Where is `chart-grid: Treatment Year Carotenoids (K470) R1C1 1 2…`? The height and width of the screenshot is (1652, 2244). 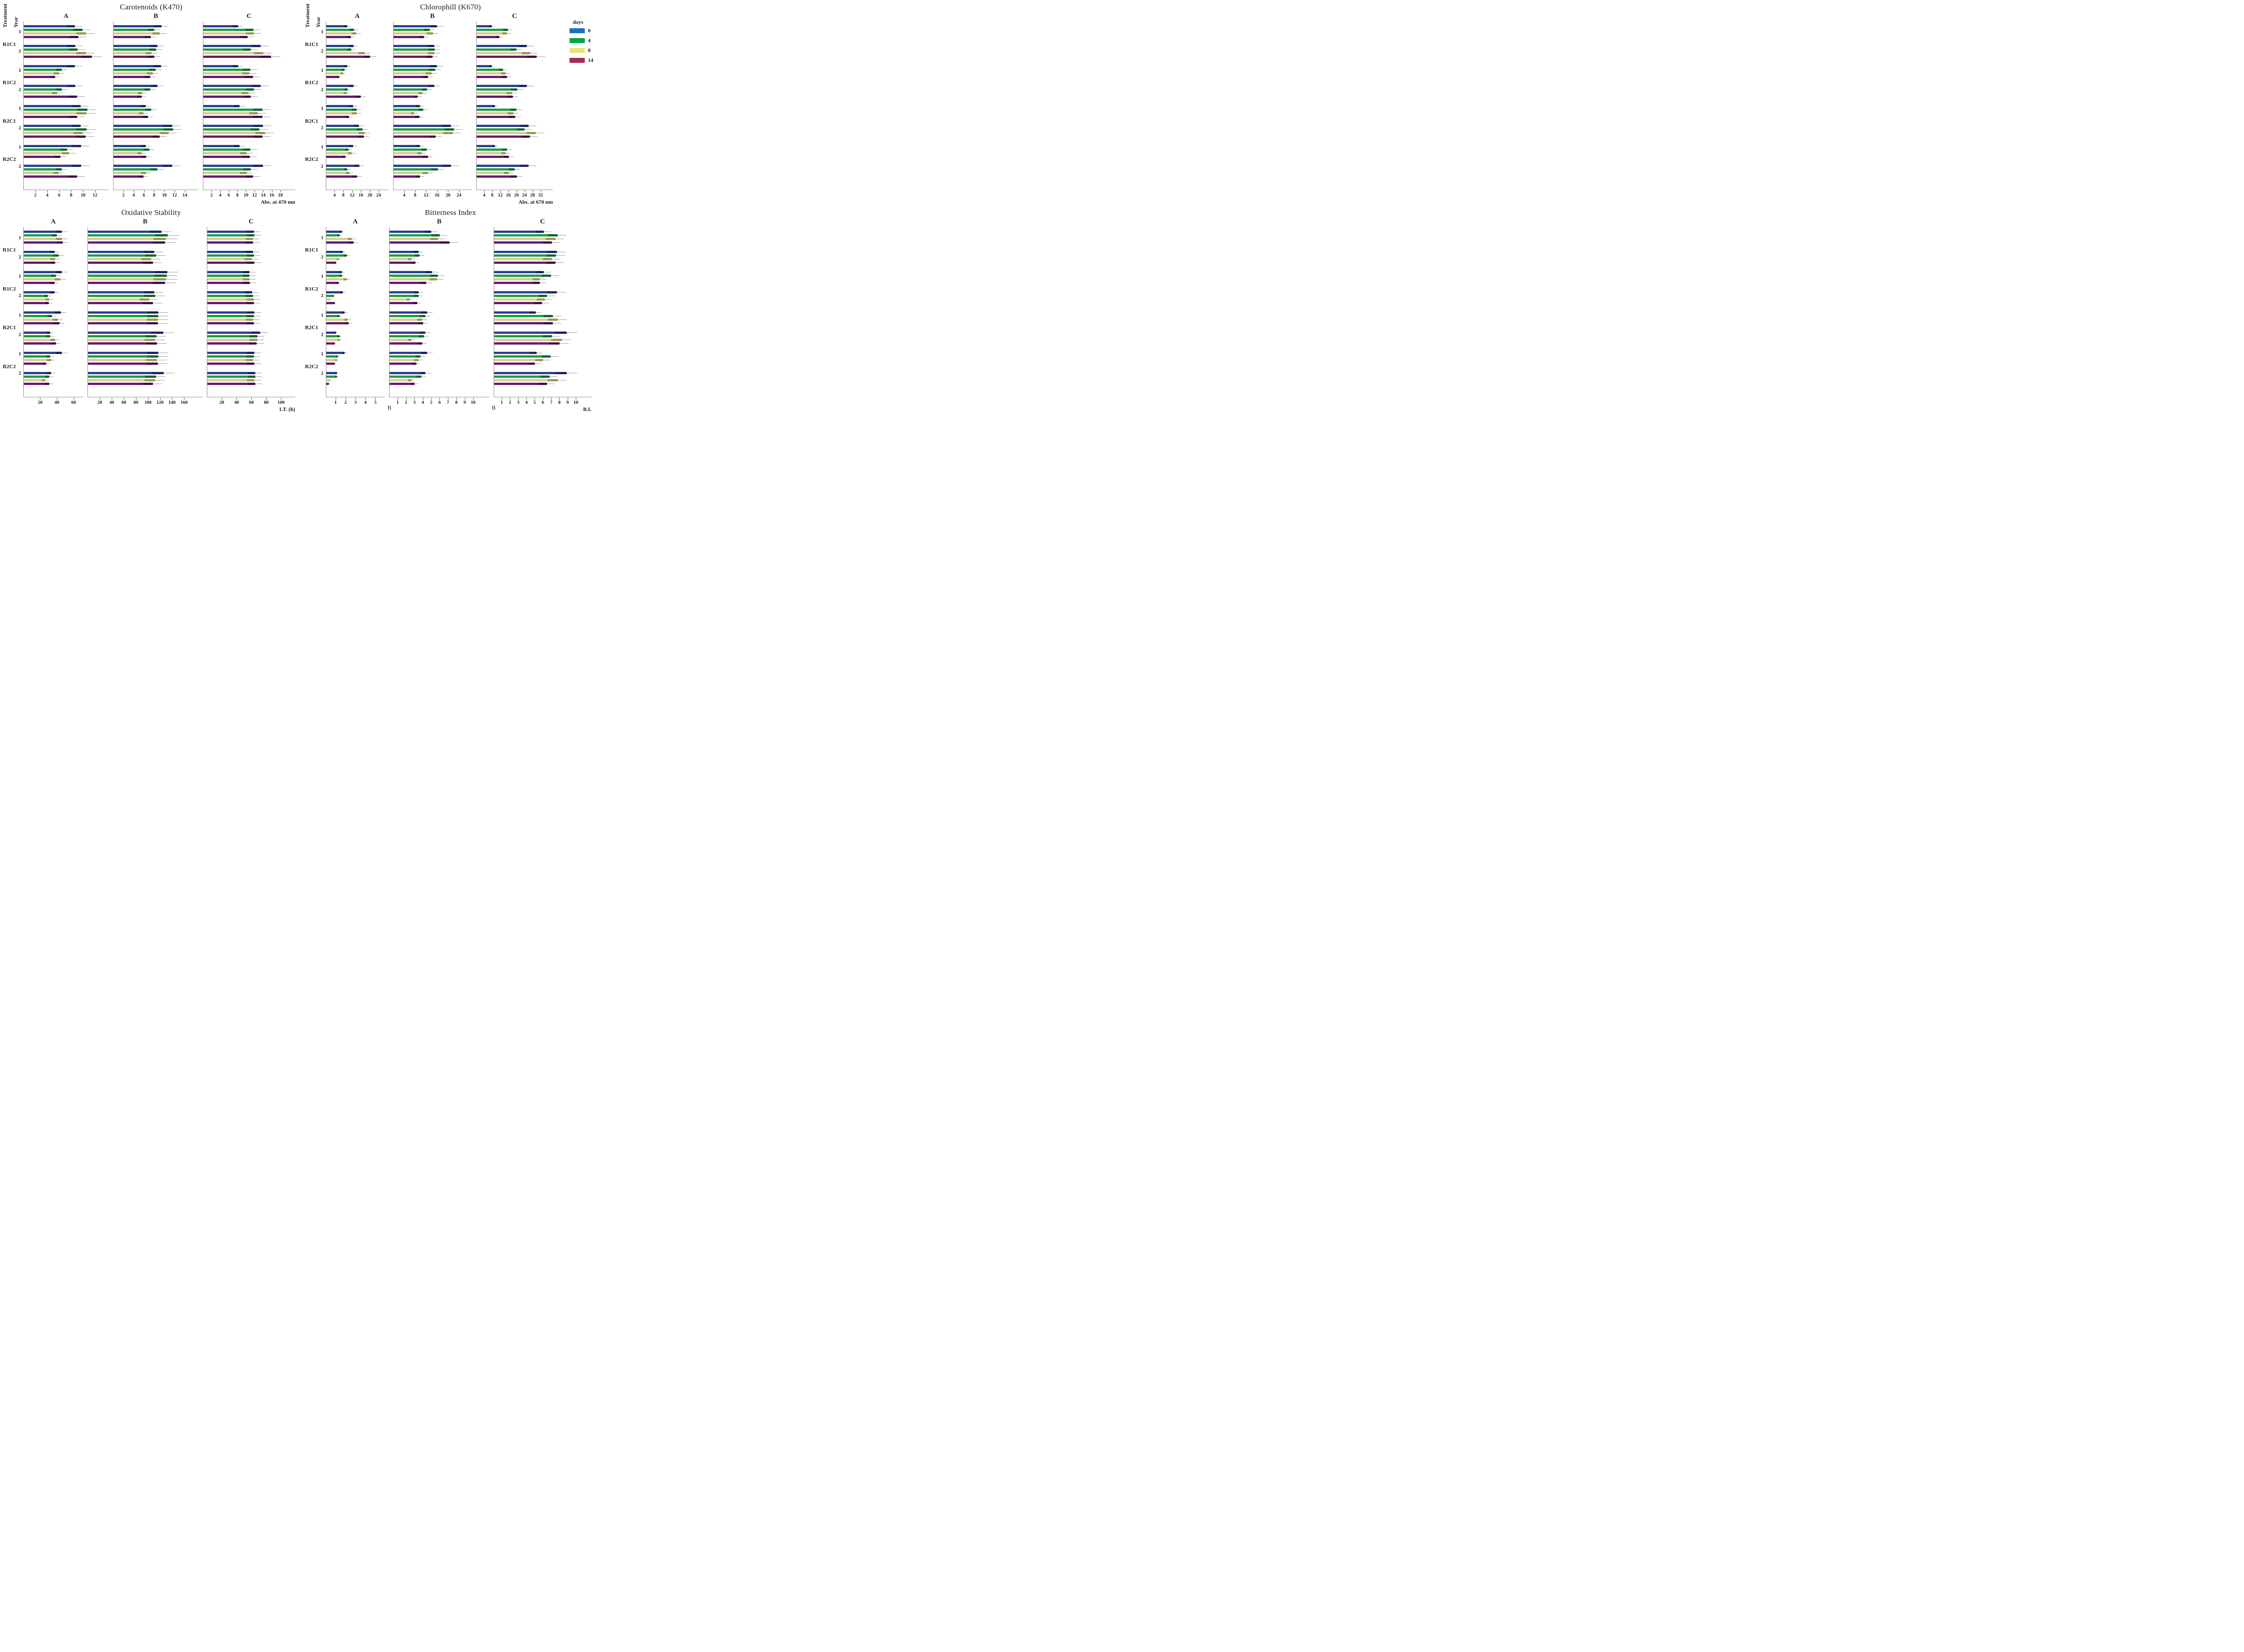 chart-grid: Treatment Year Carotenoids (K470) R1C1 1 2… is located at coordinates (299, 206).